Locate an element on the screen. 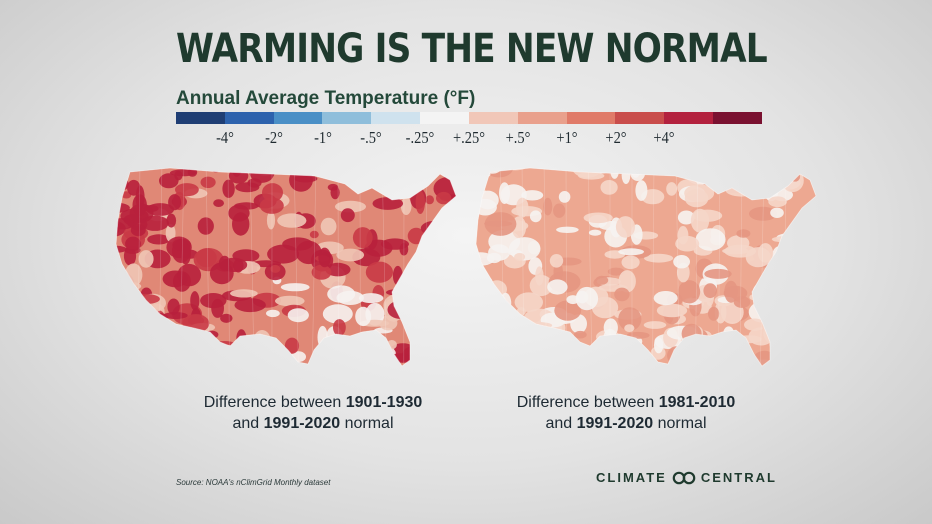  brand-right: CENTRAL is located at coordinates (738, 477).